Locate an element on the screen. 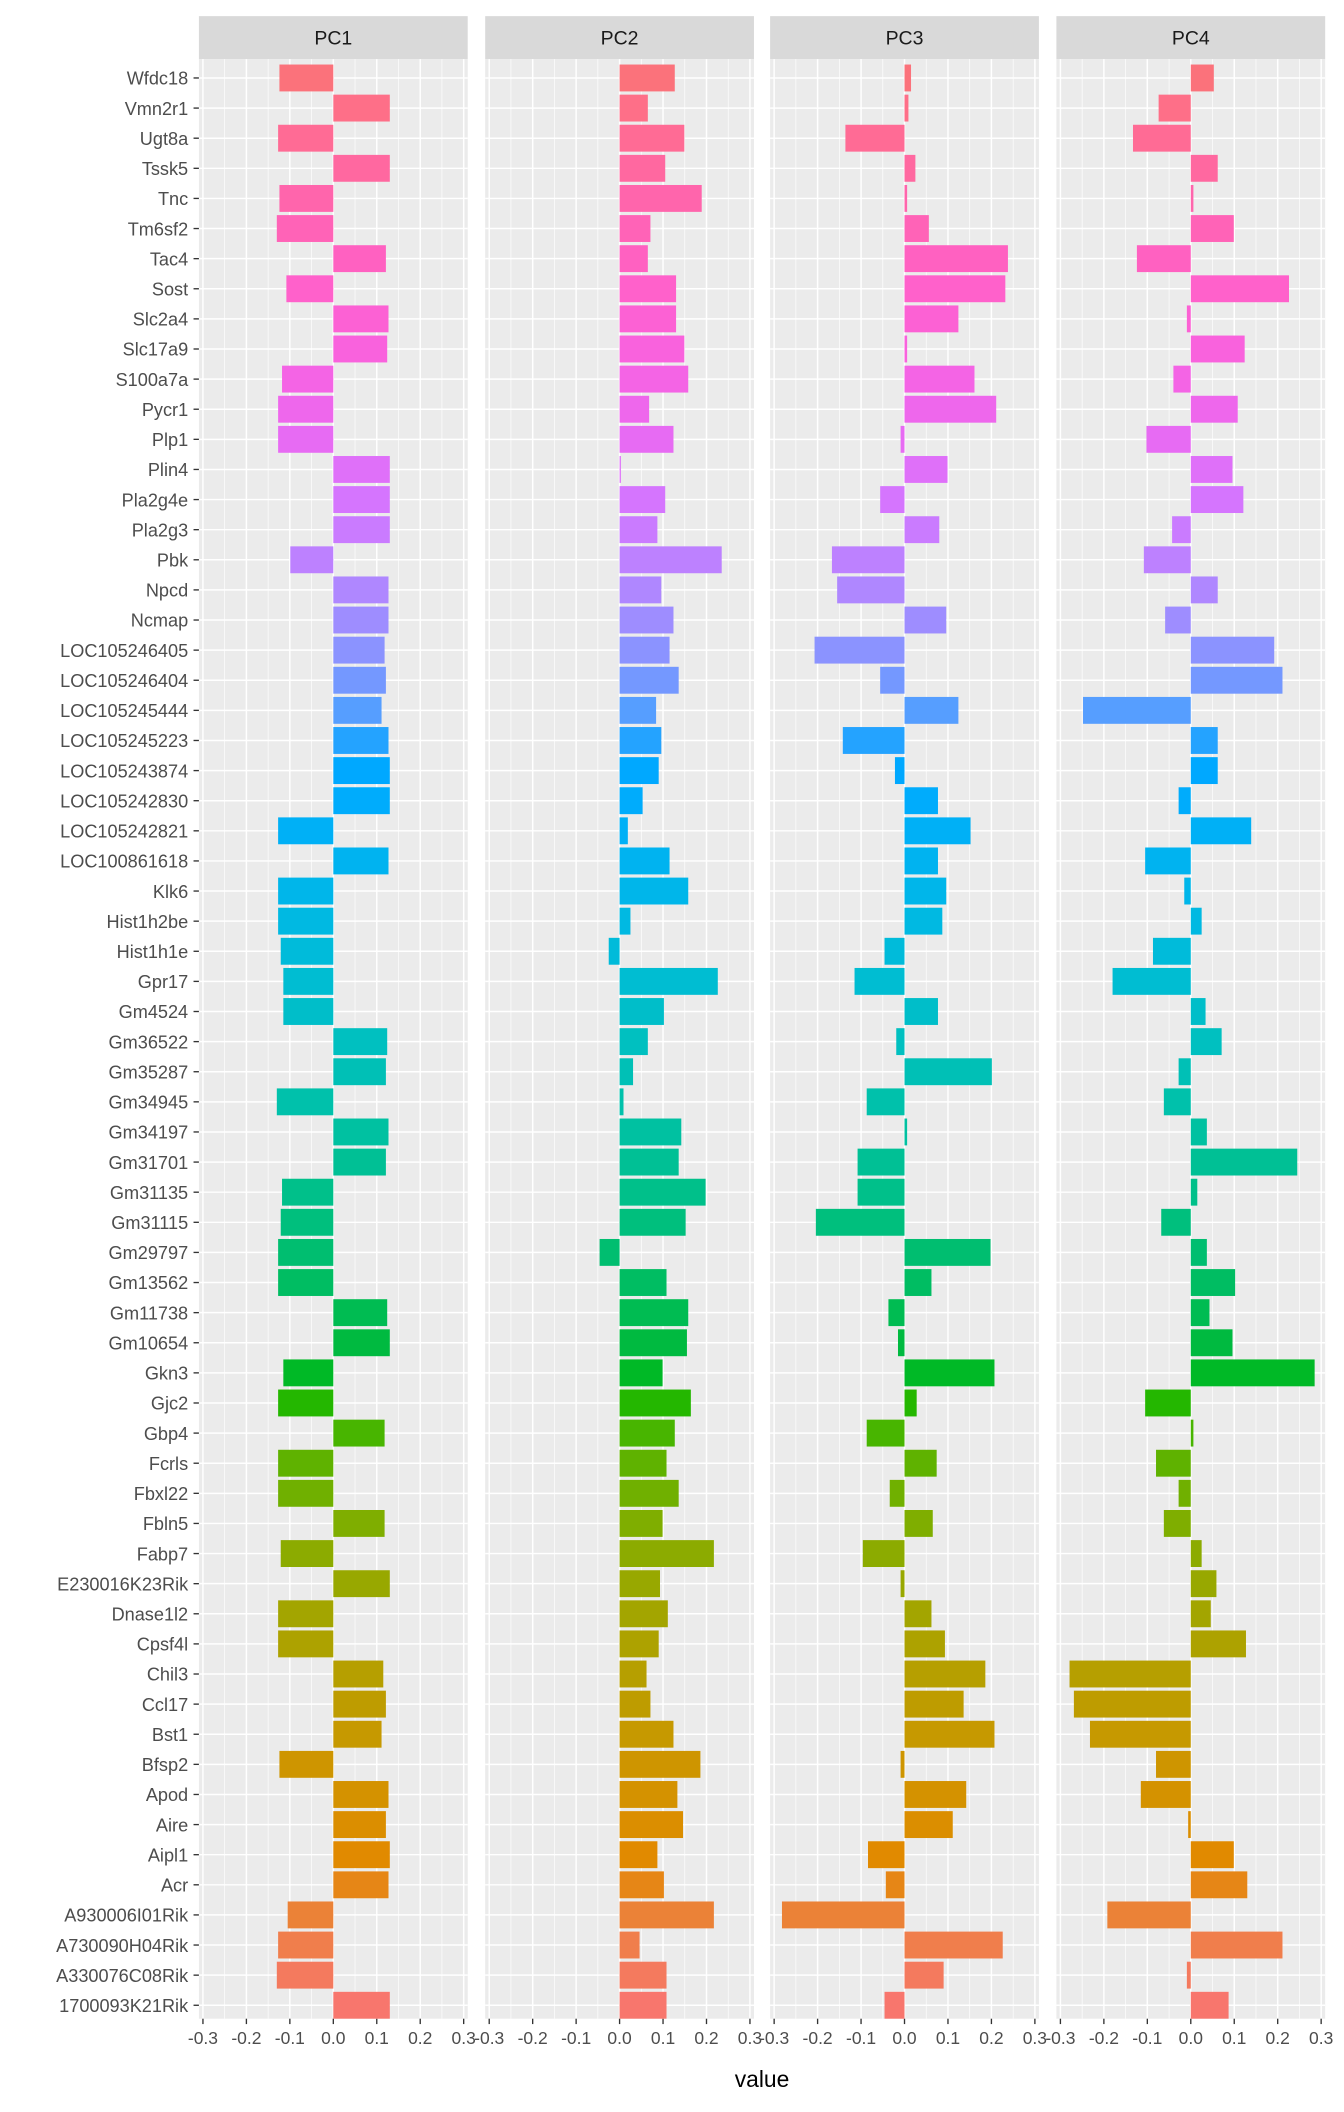  gene-label: Pla2g3 is located at coordinates (160, 530).